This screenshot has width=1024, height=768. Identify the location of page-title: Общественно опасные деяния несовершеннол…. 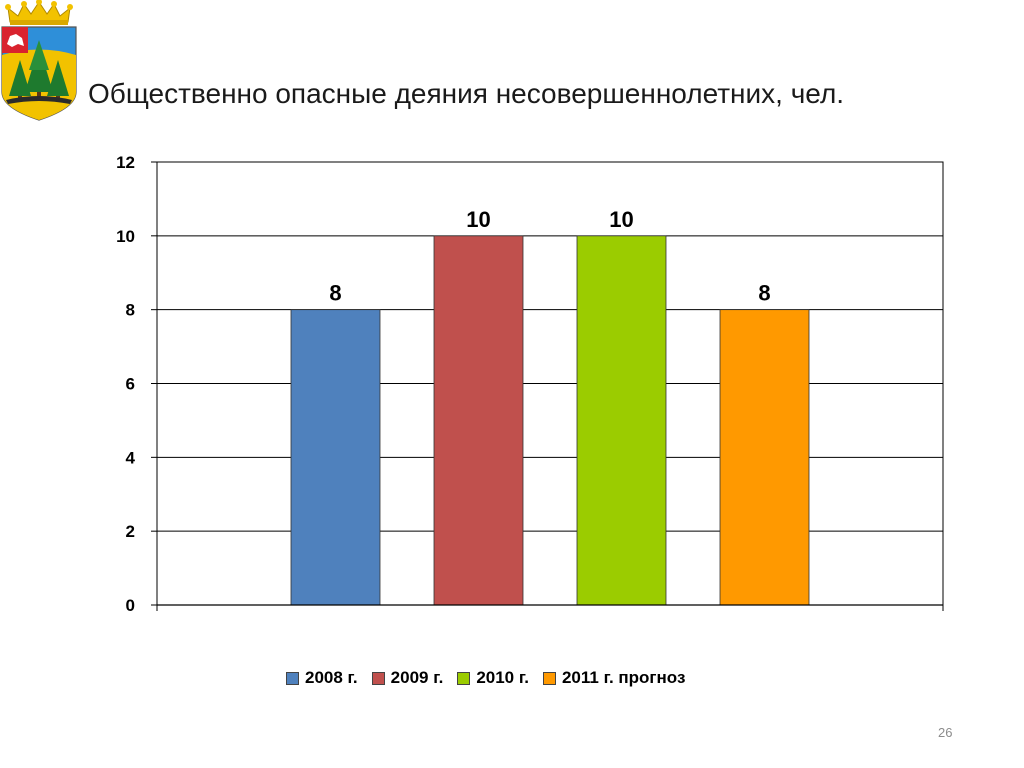
(466, 93).